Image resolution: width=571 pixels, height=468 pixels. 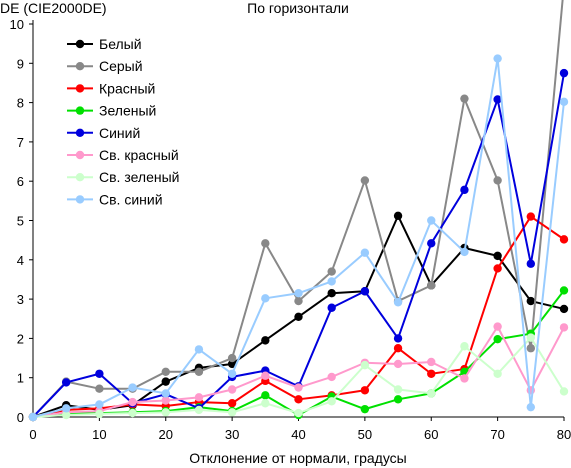 What do you see at coordinates (127, 88) in the screenshot?
I see `legend-label: Красный` at bounding box center [127, 88].